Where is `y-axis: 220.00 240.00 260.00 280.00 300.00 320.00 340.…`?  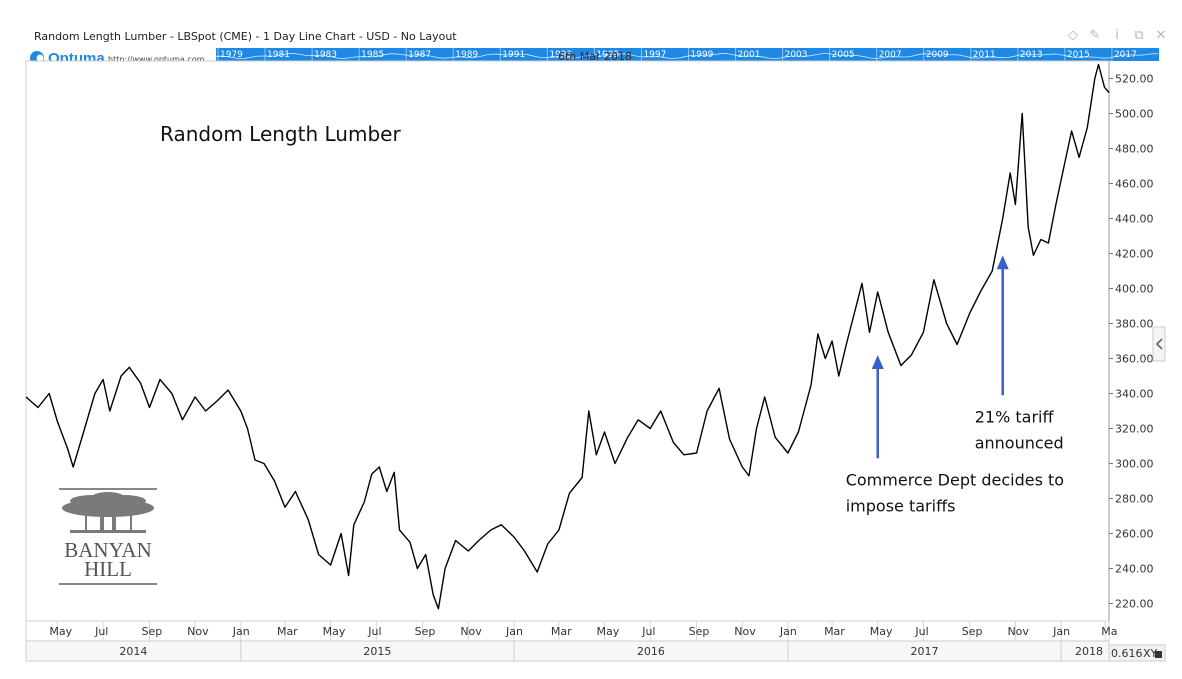 y-axis: 220.00 240.00 260.00 280.00 300.00 320.00 340.… is located at coordinates (1131, 342).